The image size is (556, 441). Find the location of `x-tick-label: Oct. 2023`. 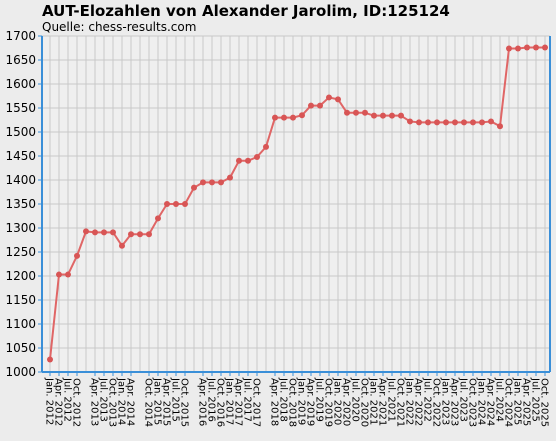

x-tick-label: Oct. 2023 is located at coordinates (472, 402).